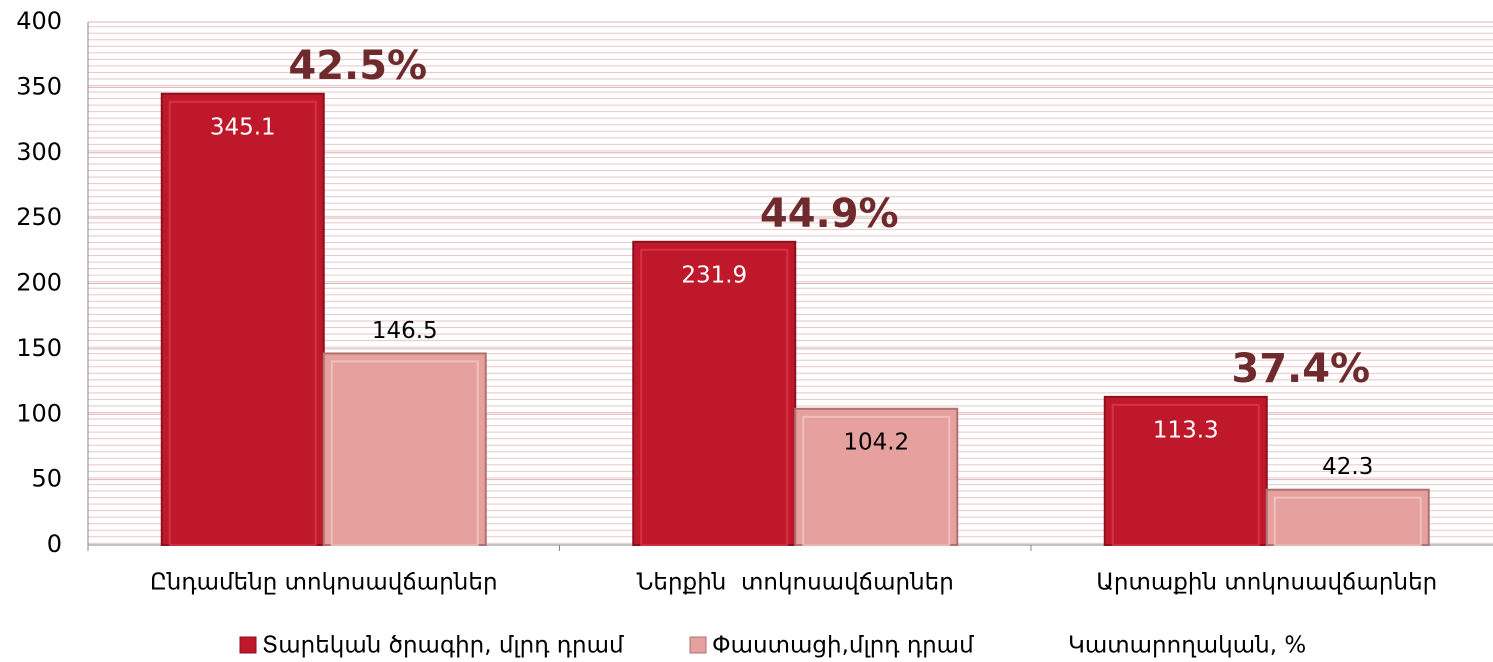 The width and height of the screenshot is (1493, 662). I want to click on x-tick-label: Արտաքին տոկոսավճարներ, so click(1266, 583).